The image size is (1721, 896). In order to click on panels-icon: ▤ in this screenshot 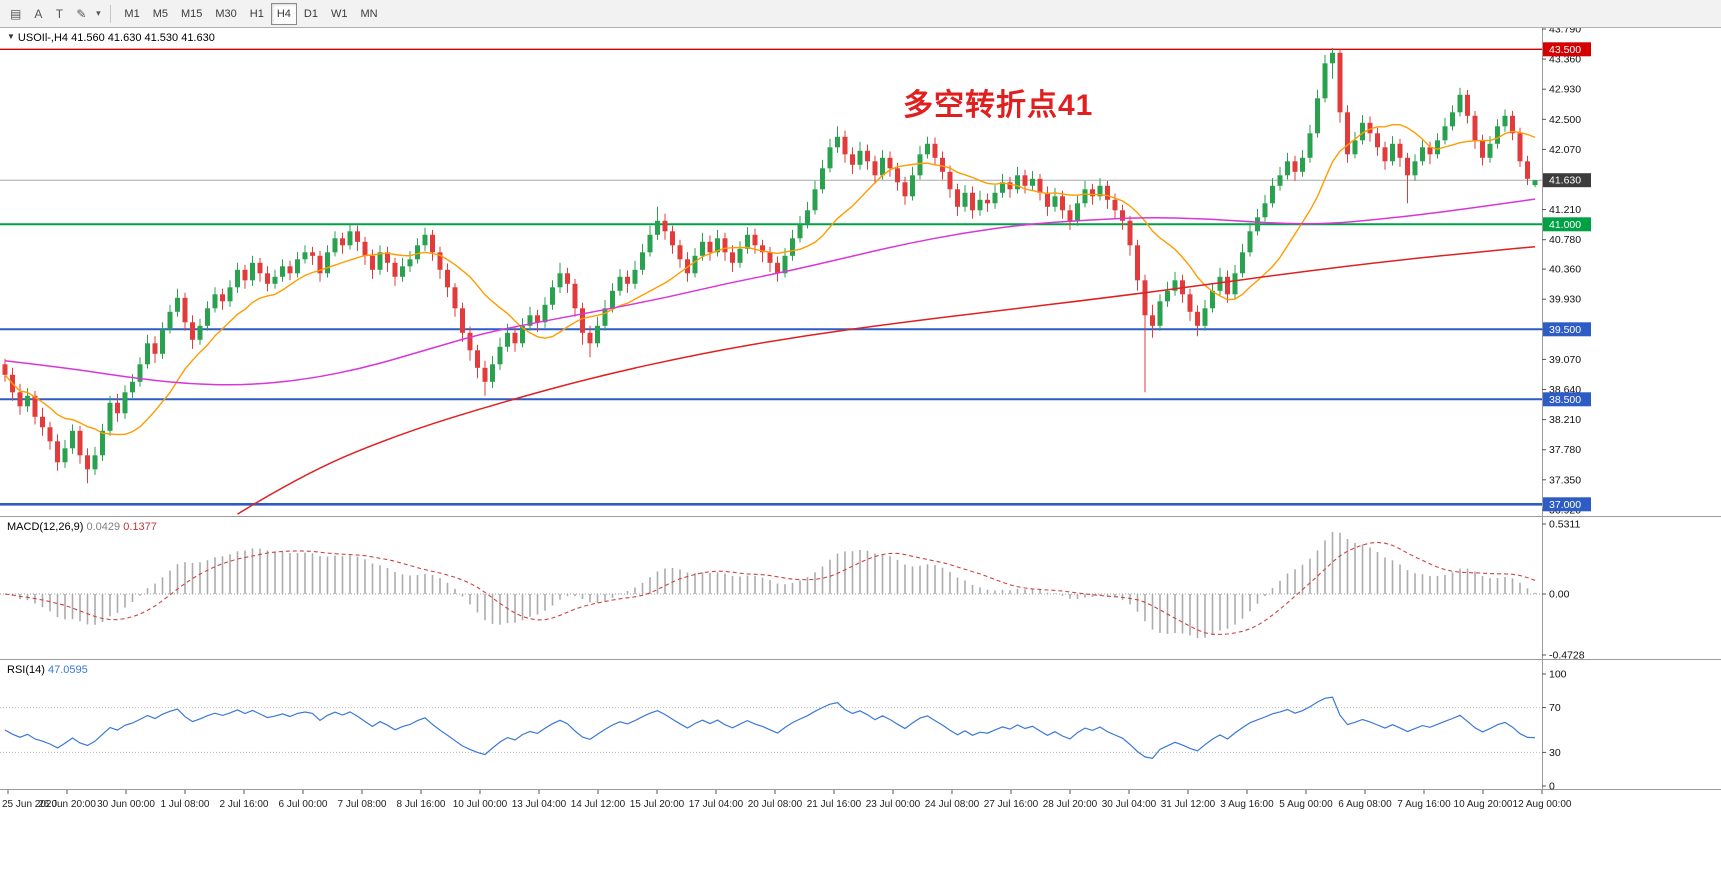, I will do `click(15, 14)`.